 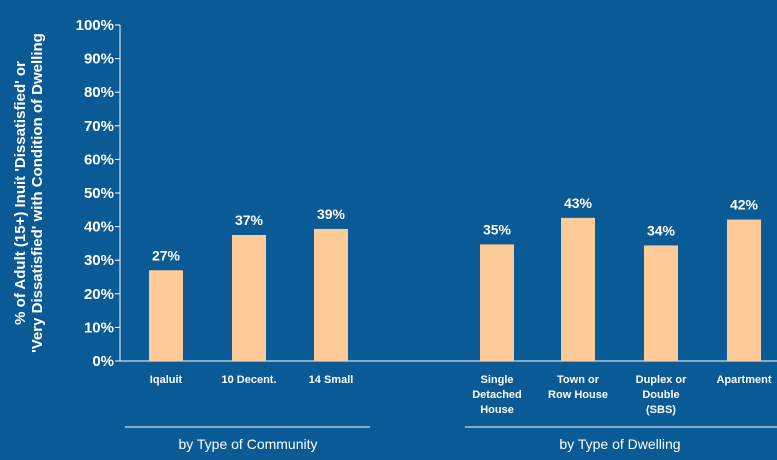 I want to click on category-label: Apartment, so click(x=743, y=380).